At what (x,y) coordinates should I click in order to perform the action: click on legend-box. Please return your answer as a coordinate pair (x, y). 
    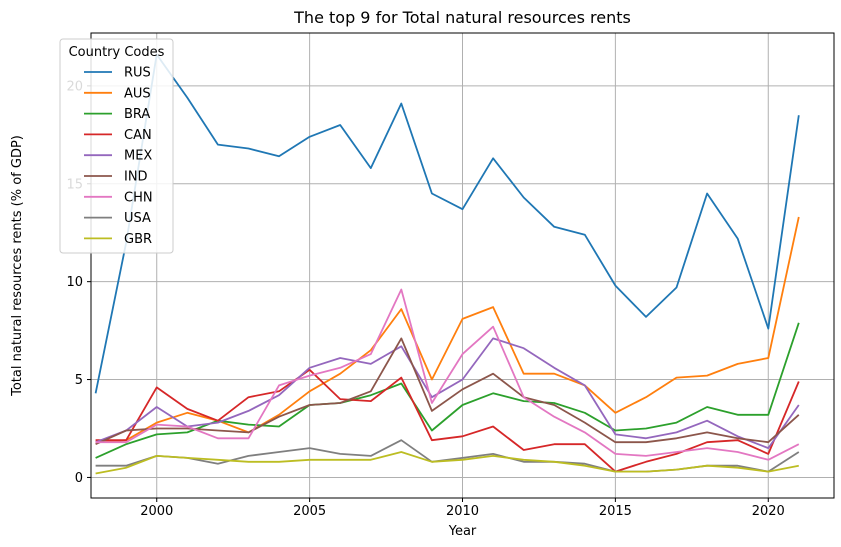
    Looking at the image, I should click on (116, 146).